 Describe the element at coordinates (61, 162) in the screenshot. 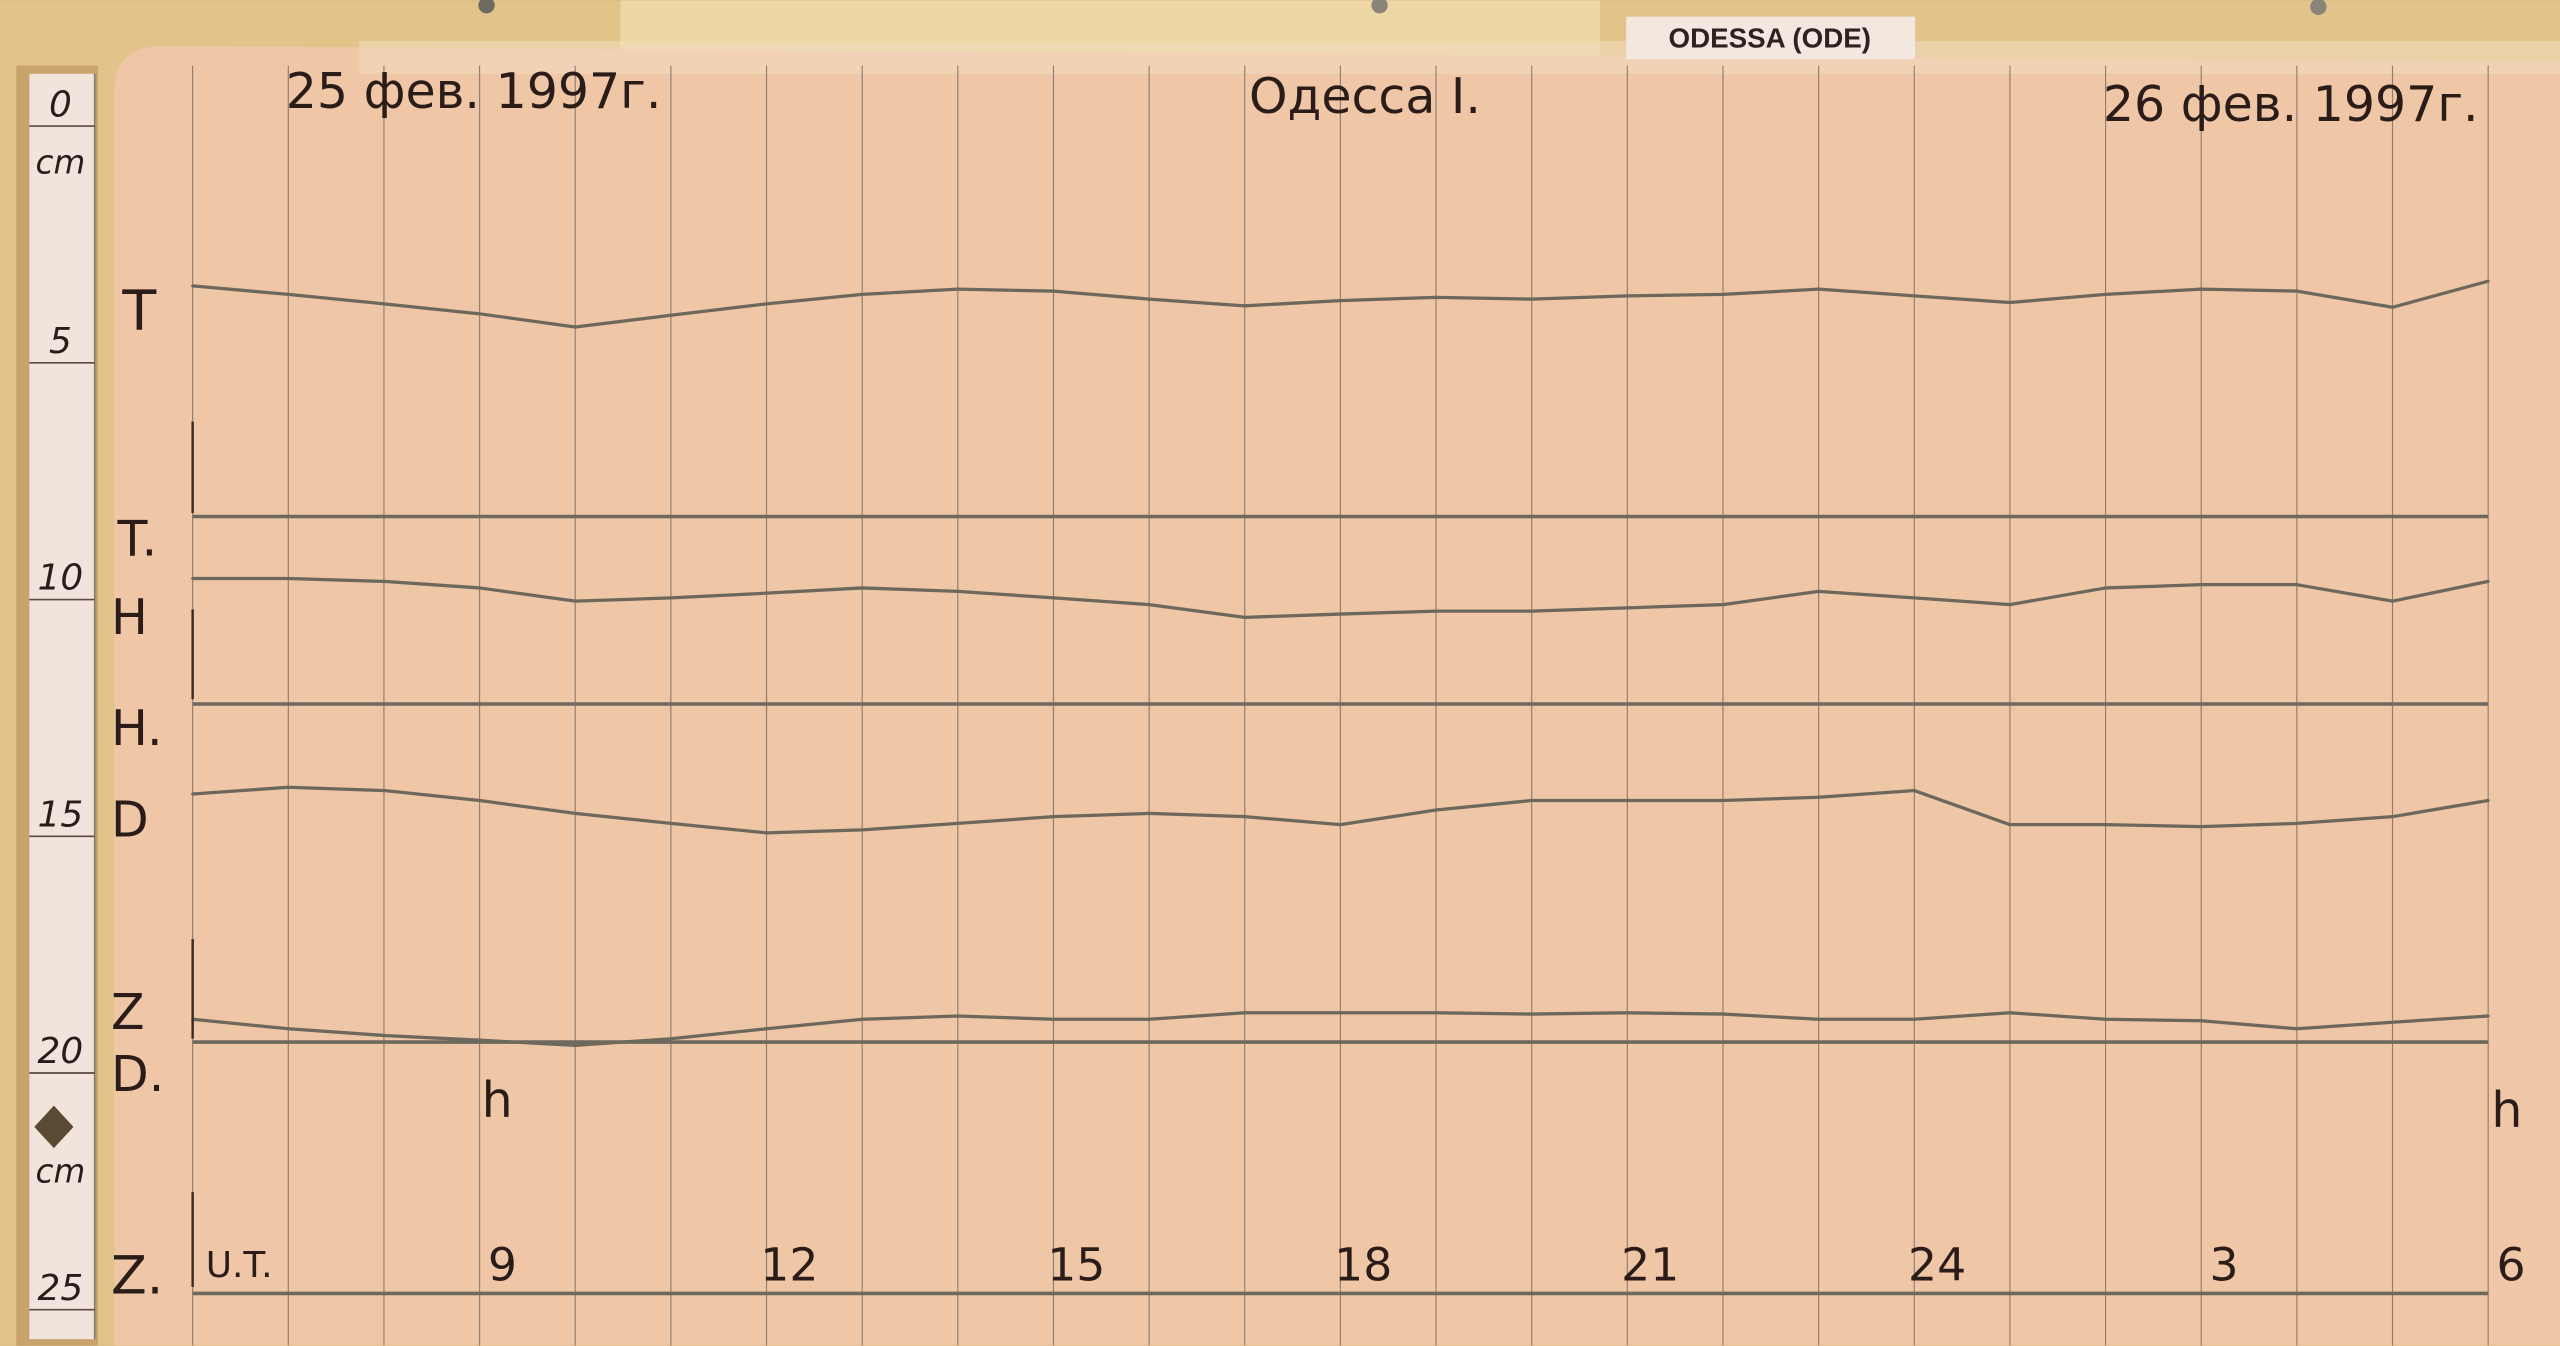

I see `ruler-unit-top: cm` at that location.